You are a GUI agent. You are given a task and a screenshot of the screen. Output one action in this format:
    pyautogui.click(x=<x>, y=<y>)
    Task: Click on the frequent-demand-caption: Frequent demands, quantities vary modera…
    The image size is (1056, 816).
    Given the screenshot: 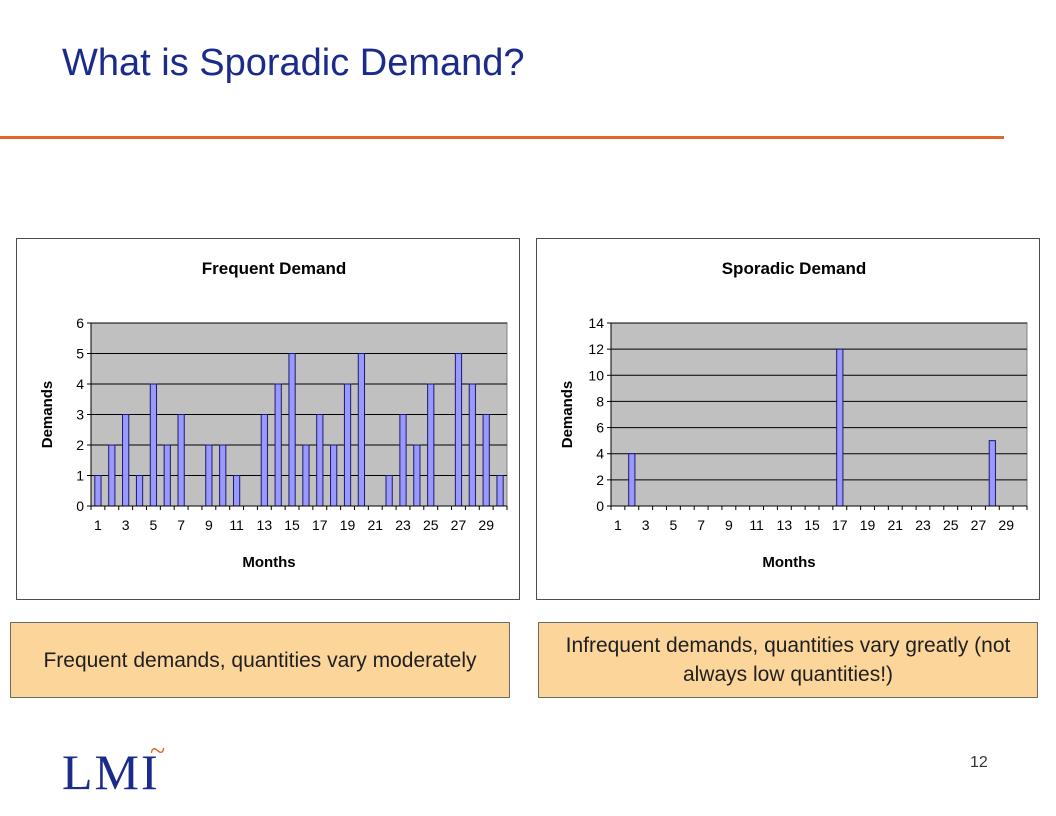 What is the action you would take?
    pyautogui.click(x=260, y=660)
    